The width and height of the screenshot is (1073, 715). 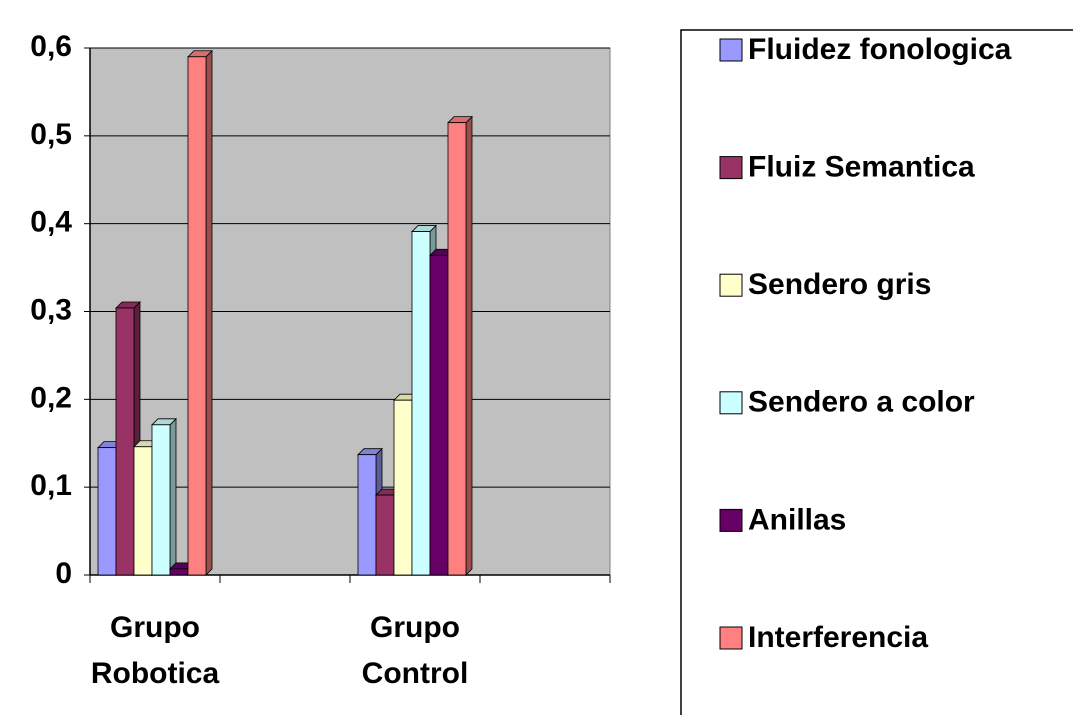 I want to click on legend-label: Interferencia, so click(x=838, y=637).